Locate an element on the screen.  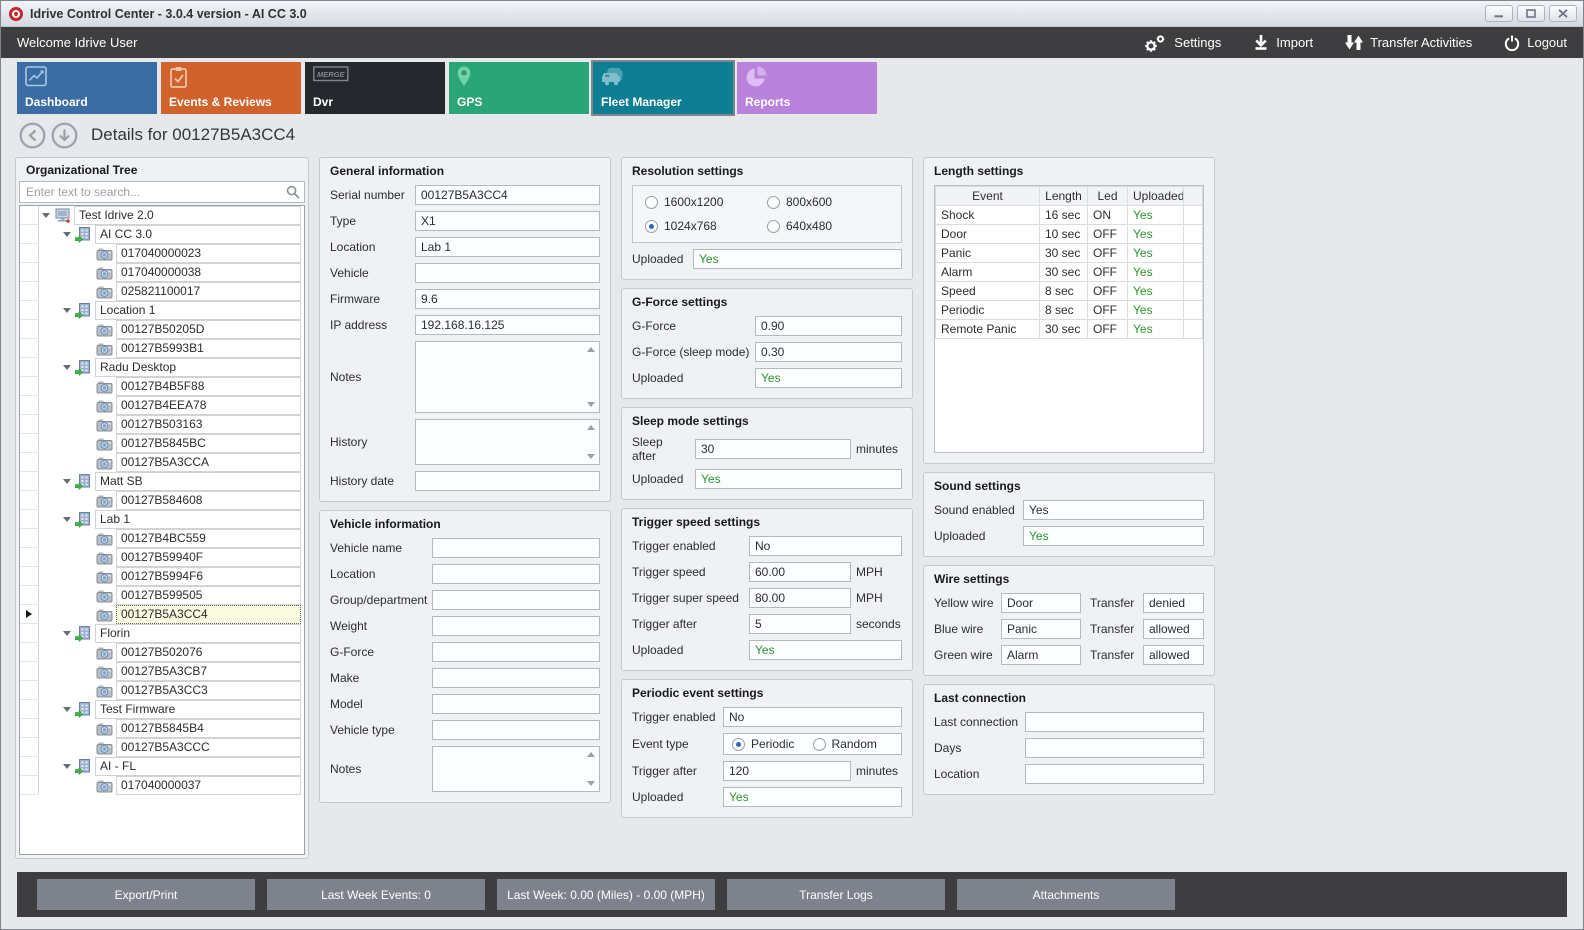
radio-option-periodic: Periodic is located at coordinates (772, 744).